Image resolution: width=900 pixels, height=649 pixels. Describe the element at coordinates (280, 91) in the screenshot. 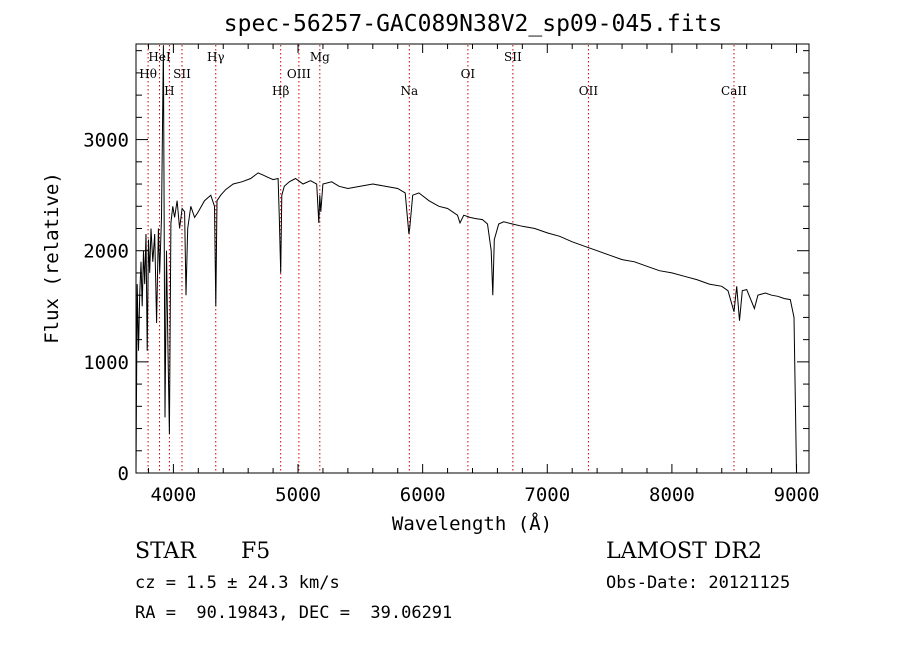

I see `line-marker-label: Hβ` at that location.